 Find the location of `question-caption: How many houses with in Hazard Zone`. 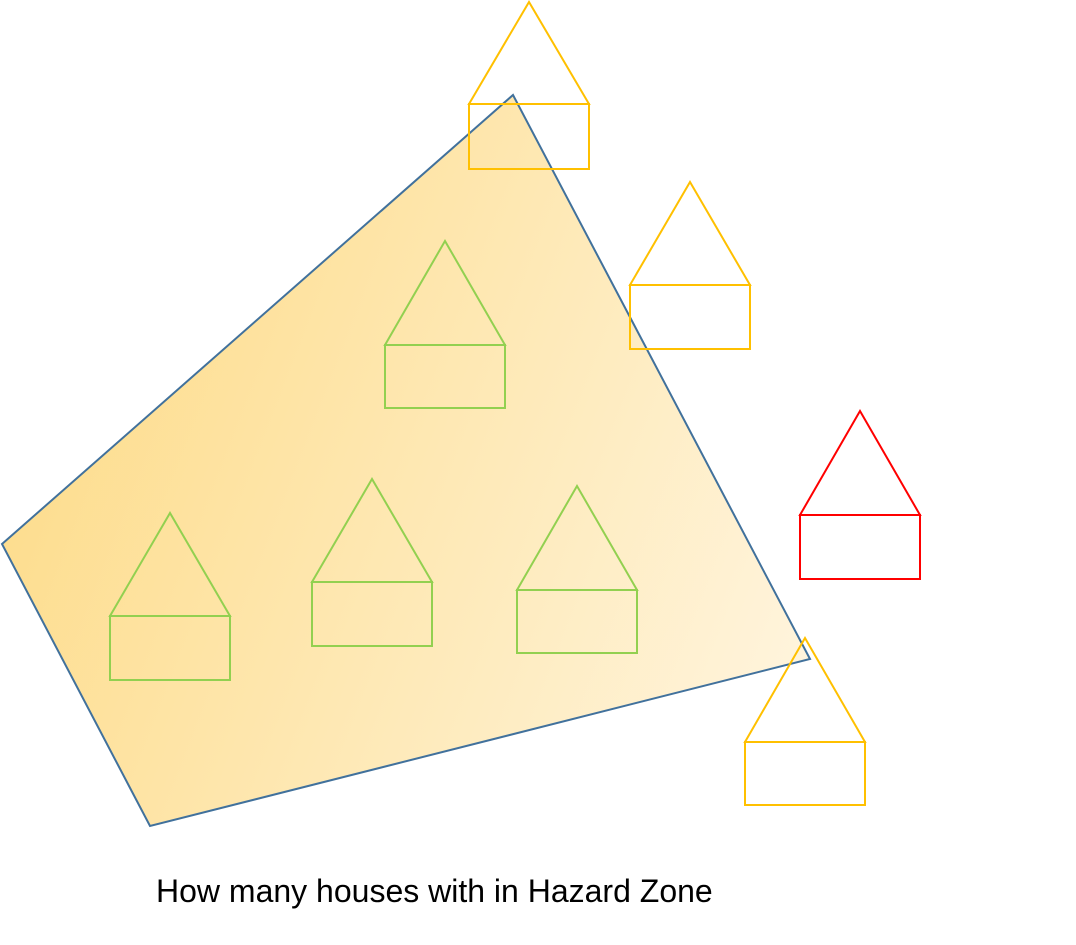

question-caption: How many houses with in Hazard Zone is located at coordinates (434, 891).